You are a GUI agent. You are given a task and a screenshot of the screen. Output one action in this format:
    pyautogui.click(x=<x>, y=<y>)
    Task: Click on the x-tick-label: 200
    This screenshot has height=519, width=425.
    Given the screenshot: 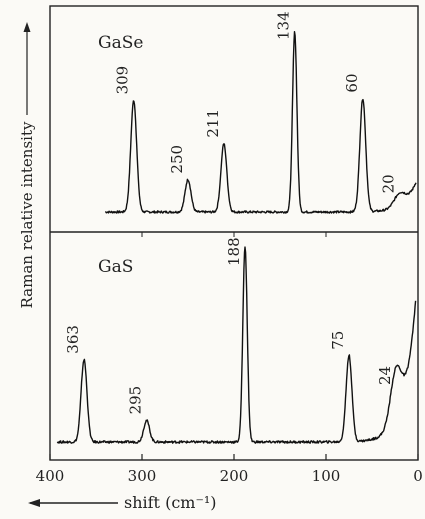 What is the action you would take?
    pyautogui.click(x=234, y=476)
    